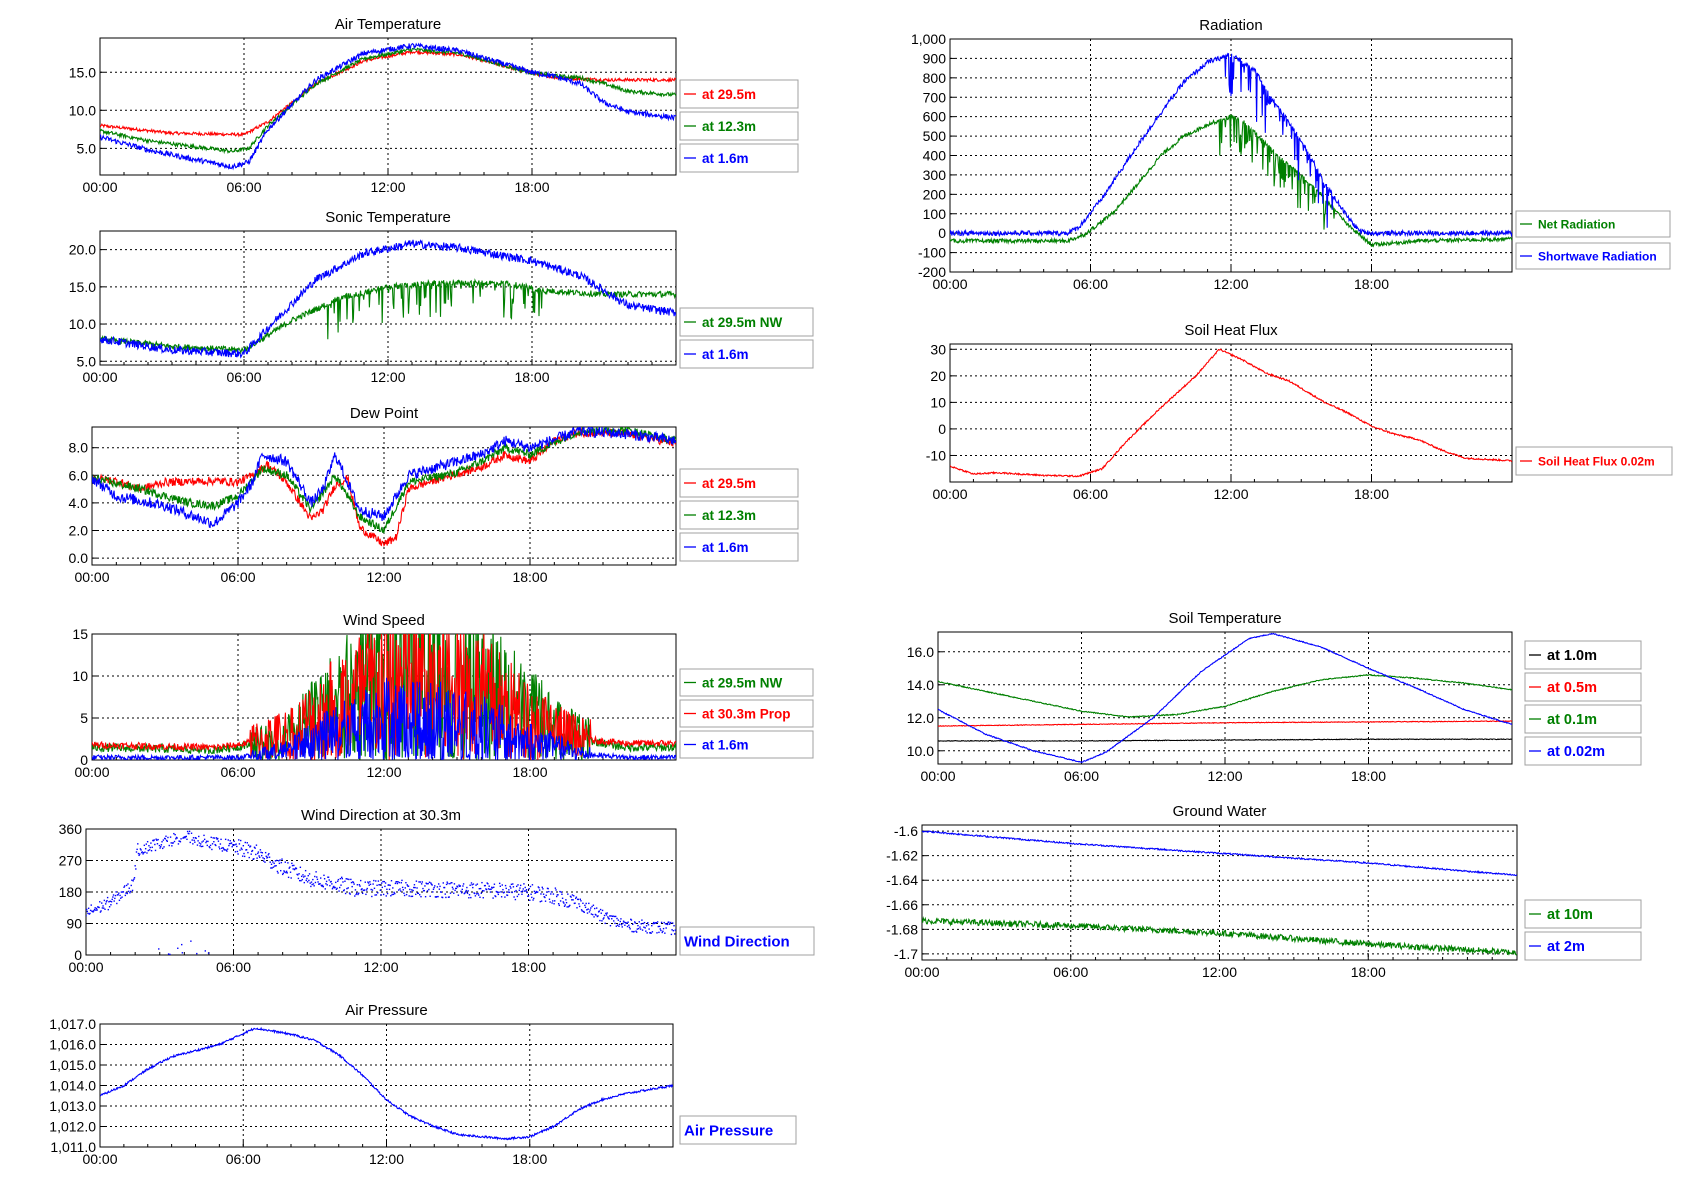 Image resolution: width=1684 pixels, height=1190 pixels. I want to click on series-line, so click(1225, 695).